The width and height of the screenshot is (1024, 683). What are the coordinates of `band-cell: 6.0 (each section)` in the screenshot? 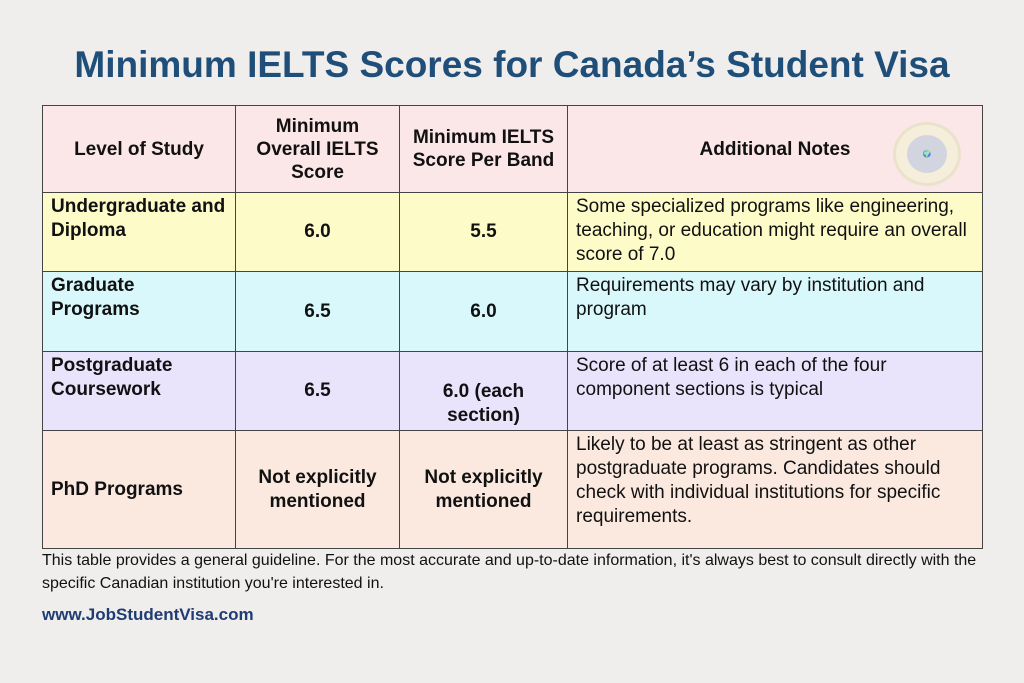 It's located at (483, 391).